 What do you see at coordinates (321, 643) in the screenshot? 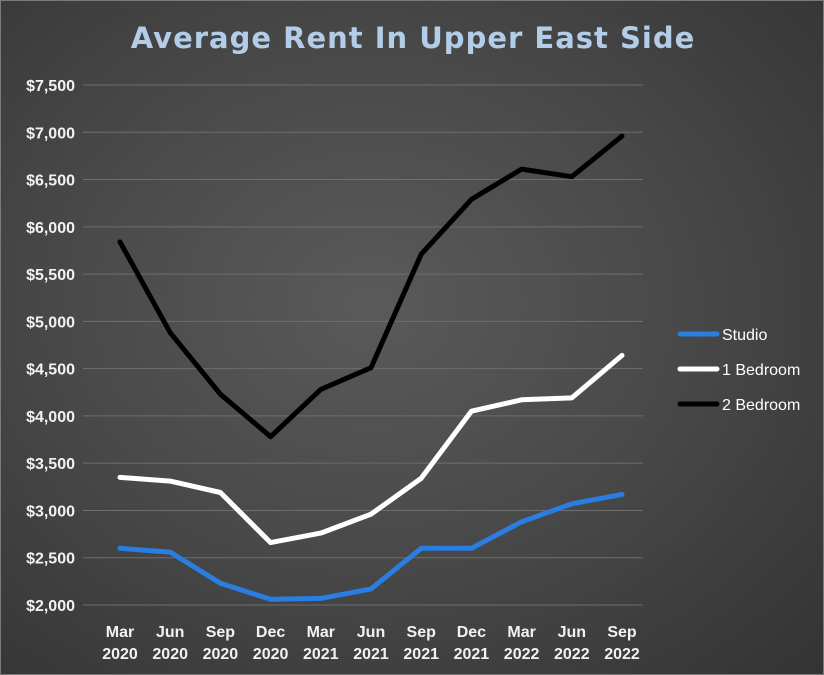
I see `x-tick-label: Mar 2021` at bounding box center [321, 643].